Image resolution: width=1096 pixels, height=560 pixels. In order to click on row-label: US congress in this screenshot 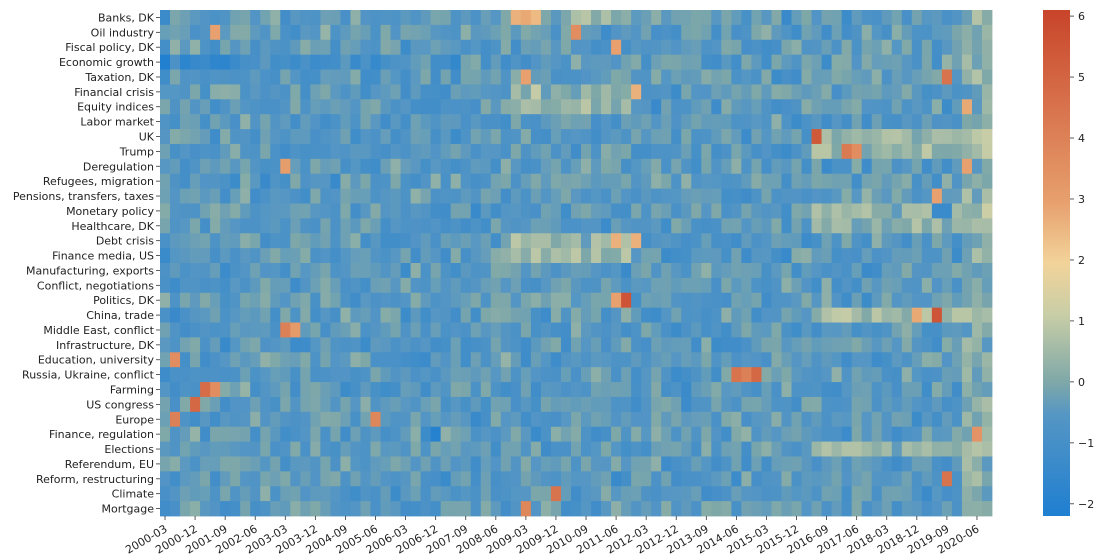, I will do `click(120, 404)`.